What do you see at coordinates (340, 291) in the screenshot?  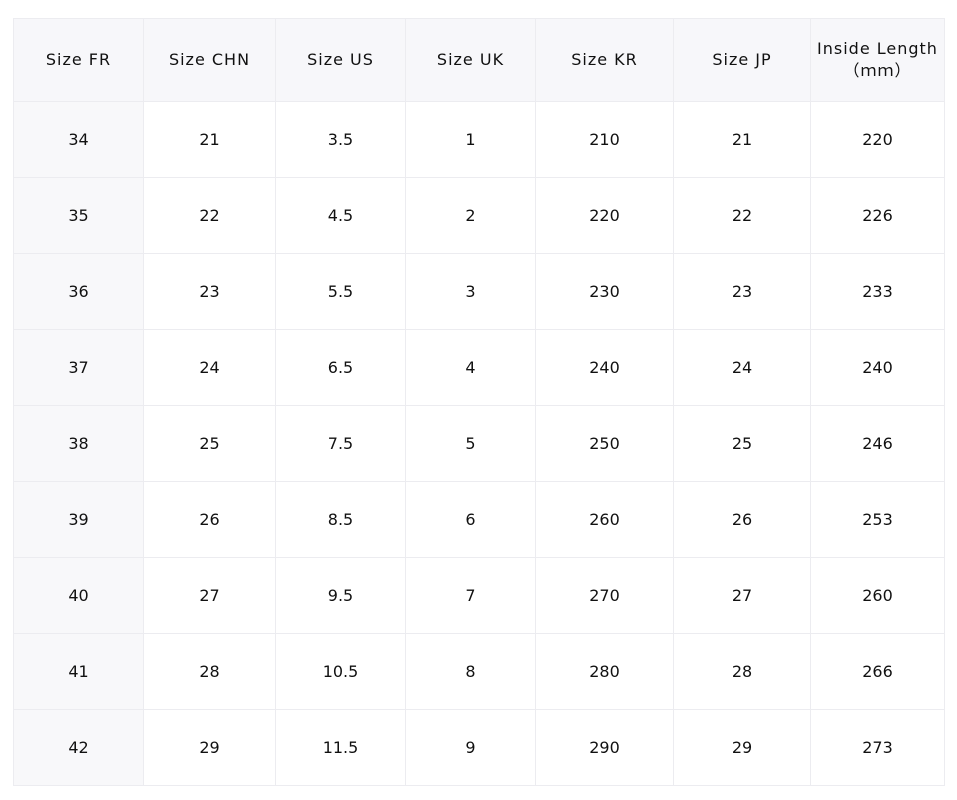 I see `table-cell: 5.5` at bounding box center [340, 291].